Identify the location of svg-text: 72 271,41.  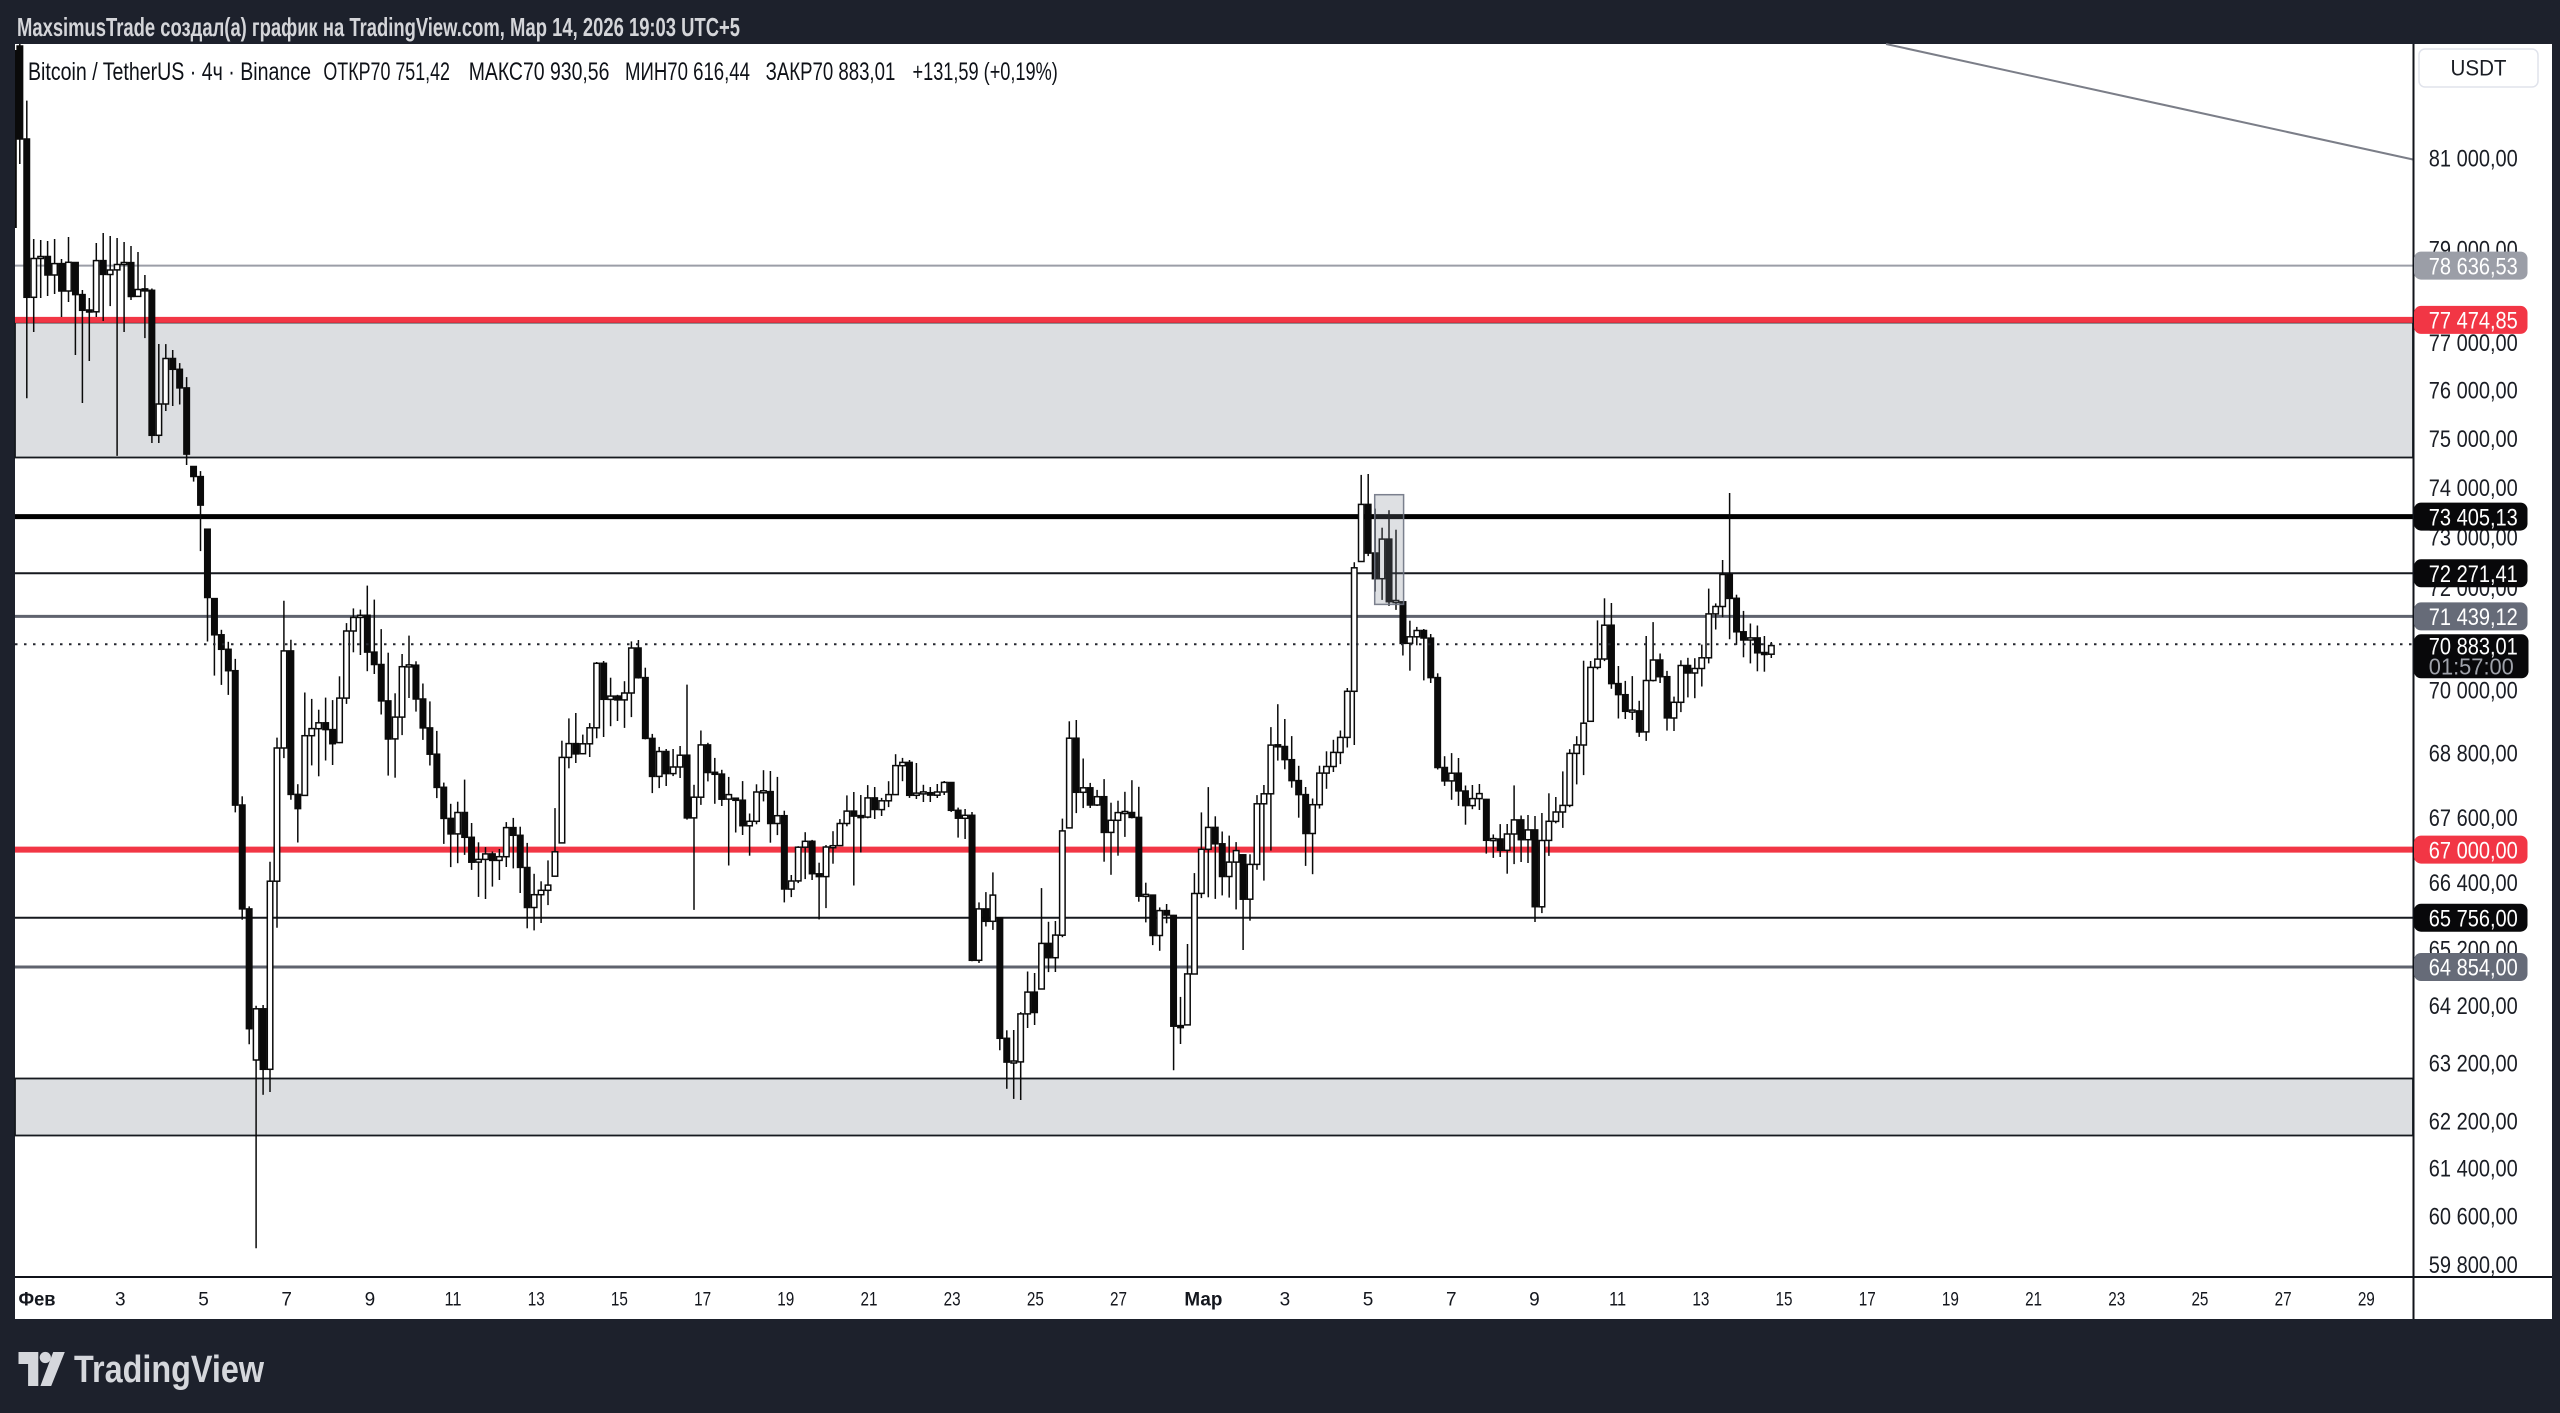
(2473, 574).